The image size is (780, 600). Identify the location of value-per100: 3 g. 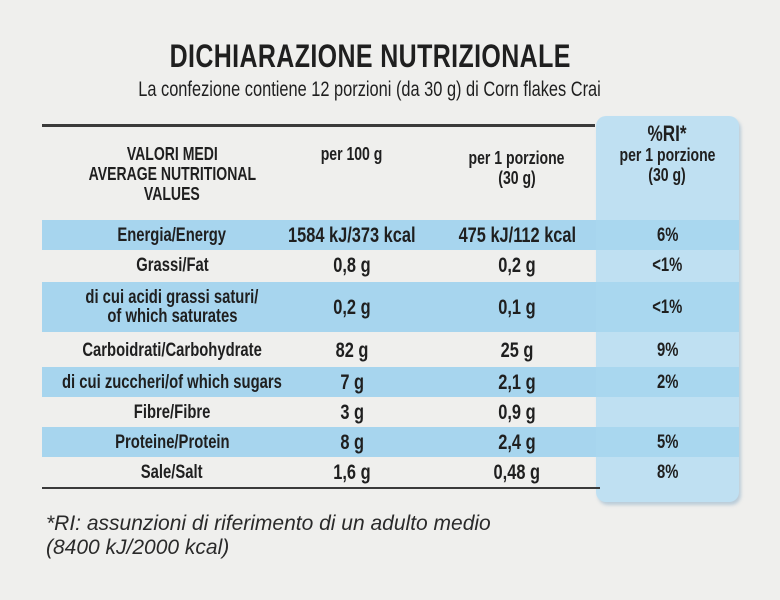
(352, 412).